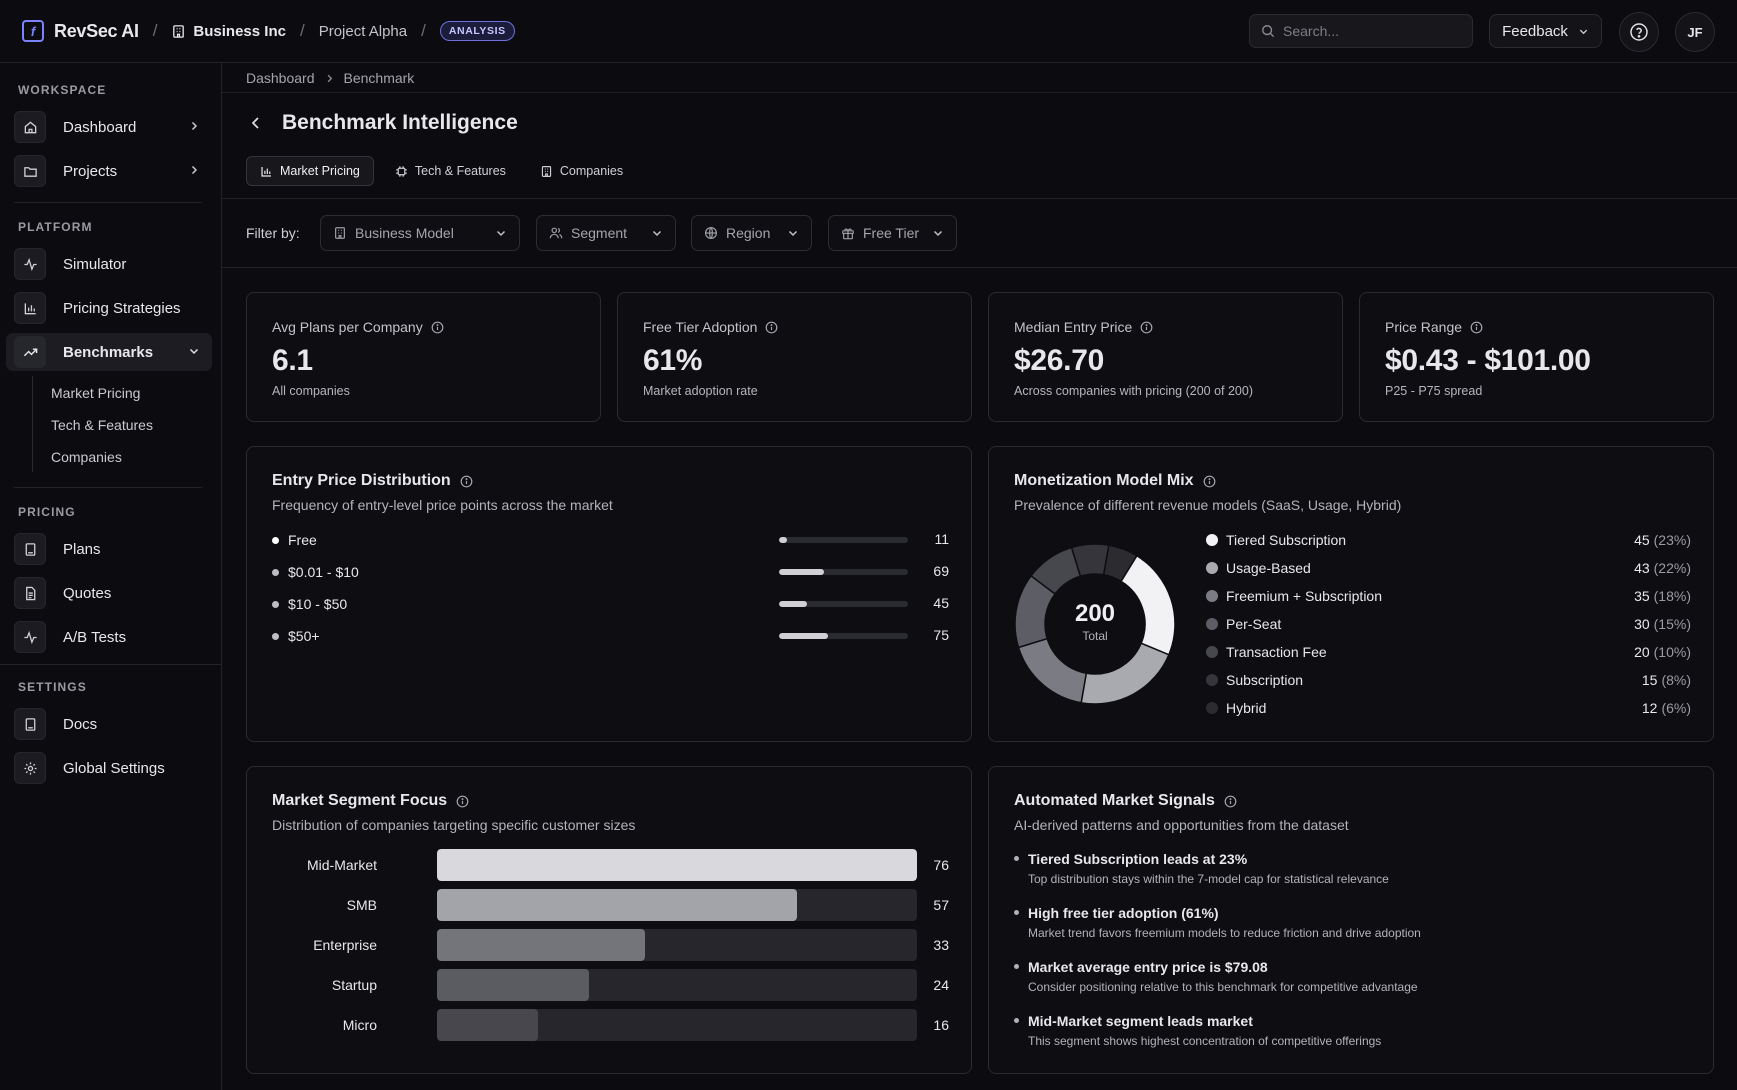 This screenshot has height=1090, width=1737. What do you see at coordinates (360, 800) in the screenshot?
I see `card-title-text: Market Segment Focus` at bounding box center [360, 800].